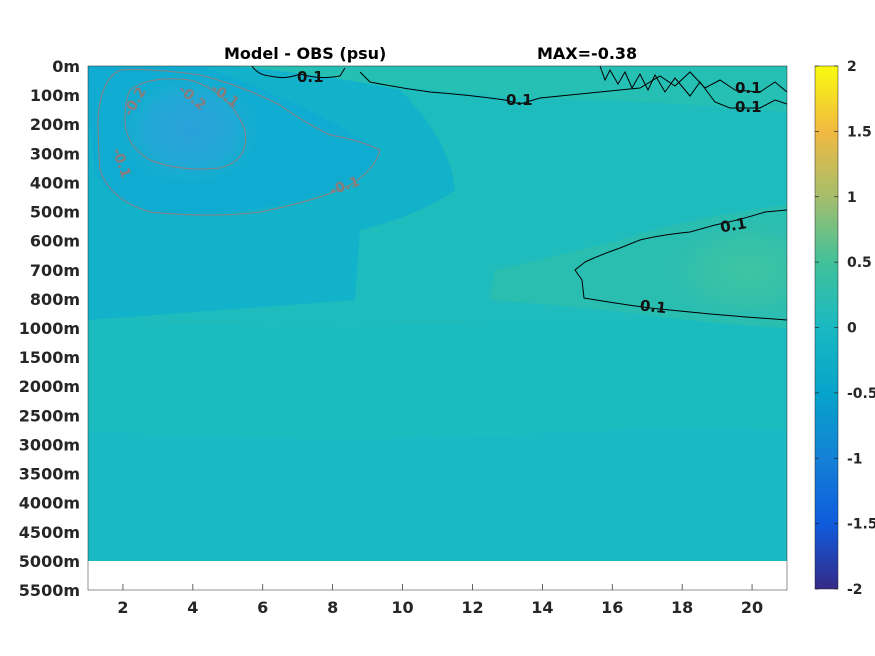  Describe the element at coordinates (472, 607) in the screenshot. I see `x-tick-label: 12` at that location.